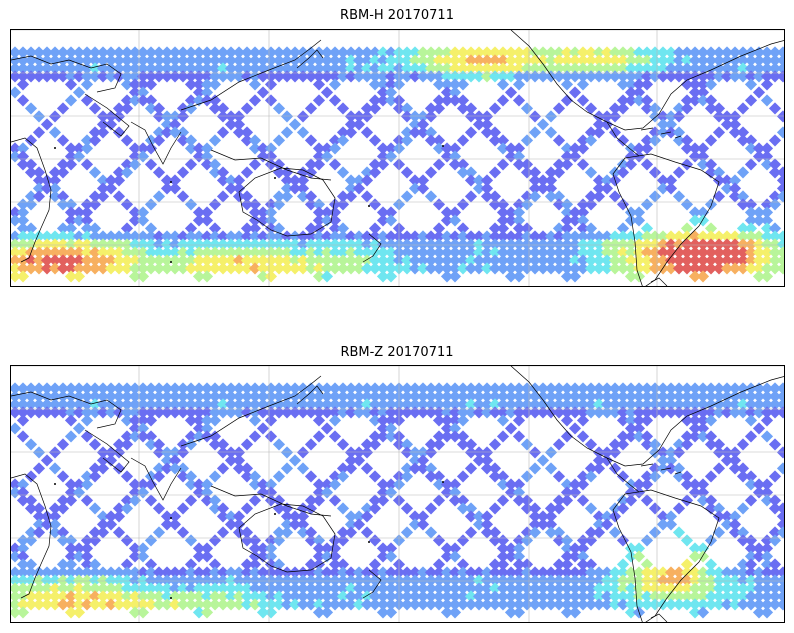 The image size is (794, 633). What do you see at coordinates (107, 115) in the screenshot?
I see `arabia-coastline` at bounding box center [107, 115].